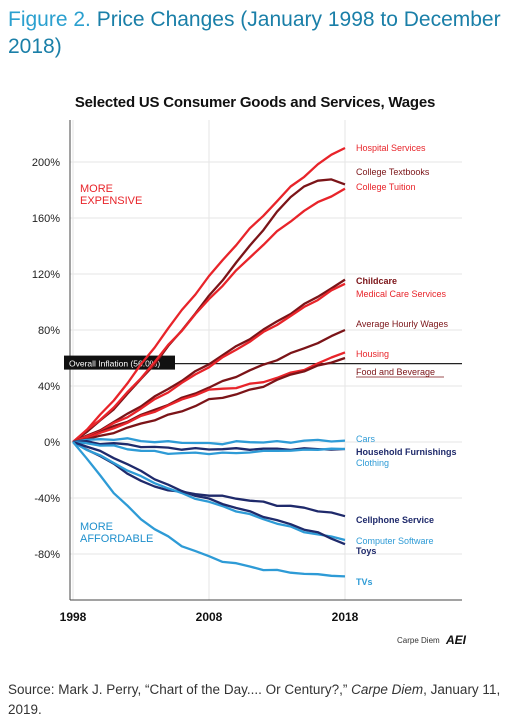  I want to click on series-label-clothing: Clothing, so click(372, 463).